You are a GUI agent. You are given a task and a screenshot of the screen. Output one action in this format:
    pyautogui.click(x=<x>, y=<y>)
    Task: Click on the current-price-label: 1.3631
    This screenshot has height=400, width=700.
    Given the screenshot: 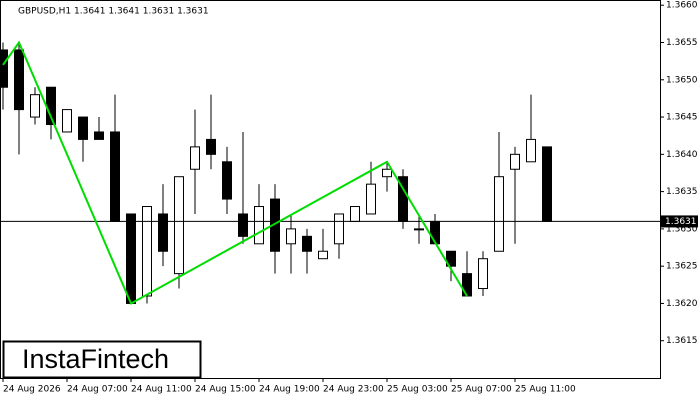 What is the action you would take?
    pyautogui.click(x=681, y=222)
    